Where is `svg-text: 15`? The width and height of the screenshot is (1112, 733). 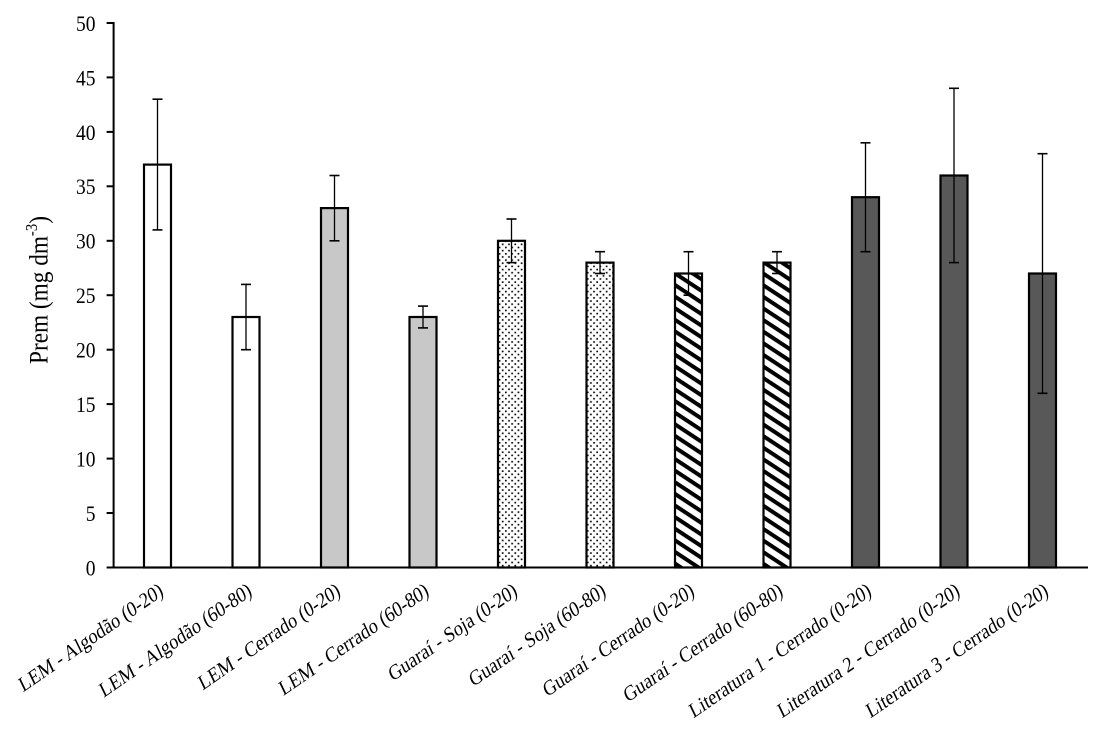
svg-text: 15 is located at coordinates (85, 405).